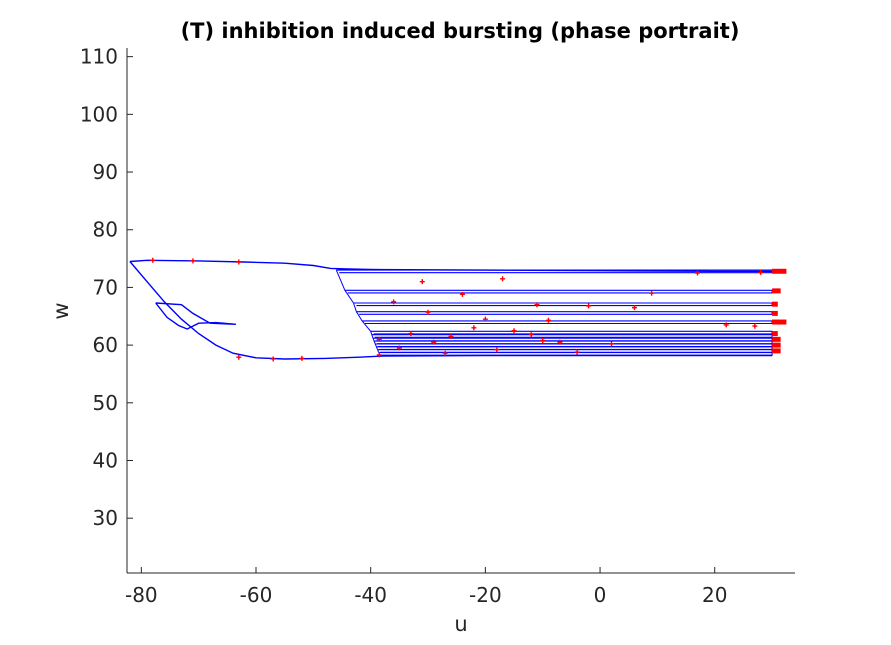 The width and height of the screenshot is (891, 645). I want to click on y-tick-label: 40, so click(105, 461).